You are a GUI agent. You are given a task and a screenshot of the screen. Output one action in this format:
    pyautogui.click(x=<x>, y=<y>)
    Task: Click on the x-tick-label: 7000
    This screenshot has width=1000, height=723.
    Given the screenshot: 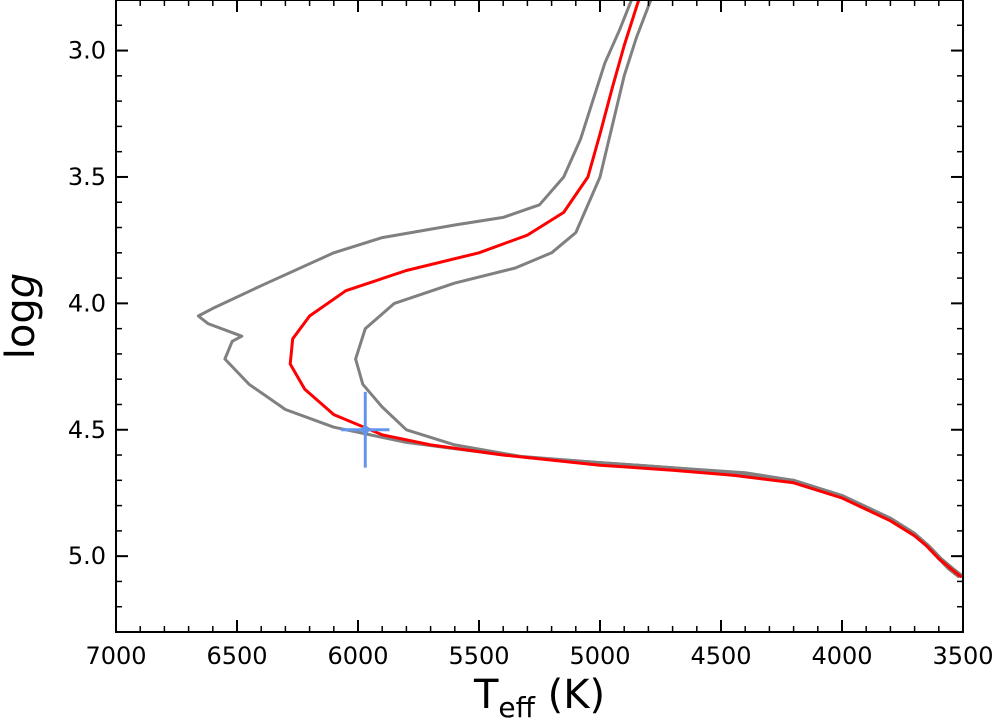 What is the action you would take?
    pyautogui.click(x=115, y=656)
    